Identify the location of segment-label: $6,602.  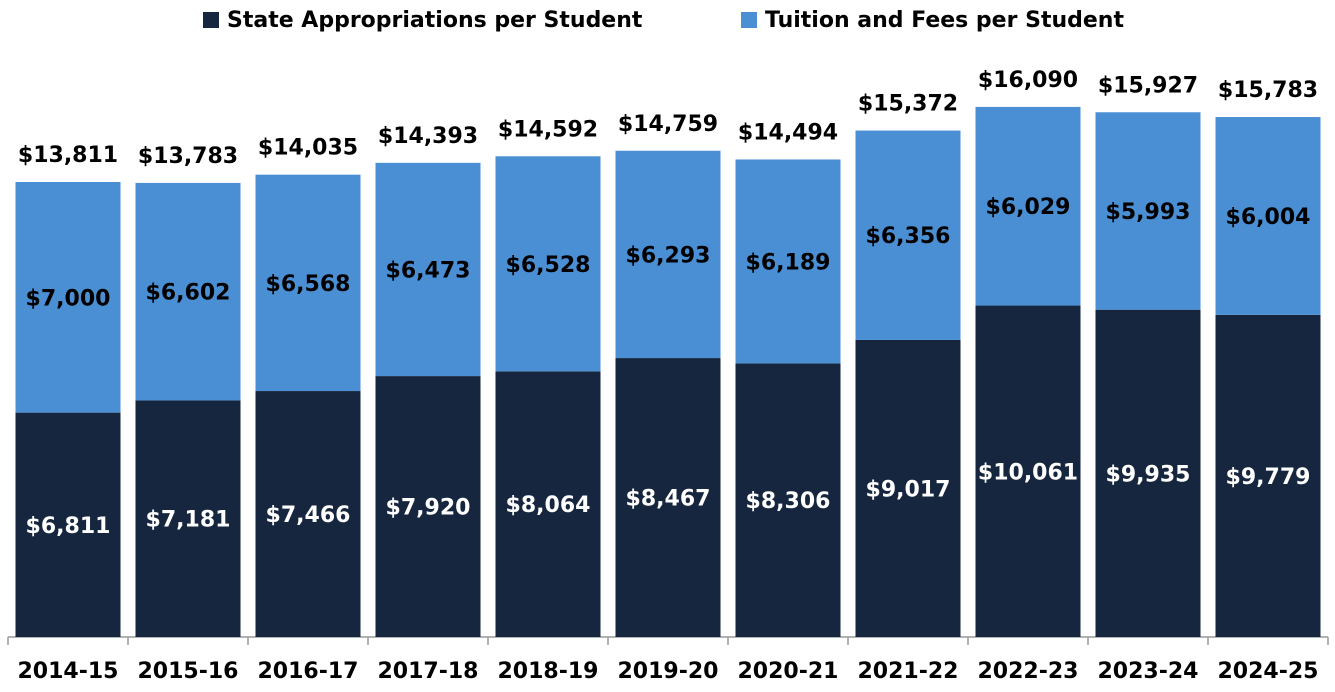
(188, 293).